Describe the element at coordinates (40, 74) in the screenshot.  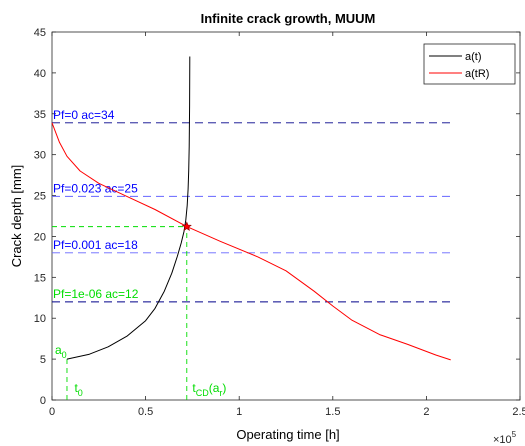
I see `y-tick-label: 40` at that location.